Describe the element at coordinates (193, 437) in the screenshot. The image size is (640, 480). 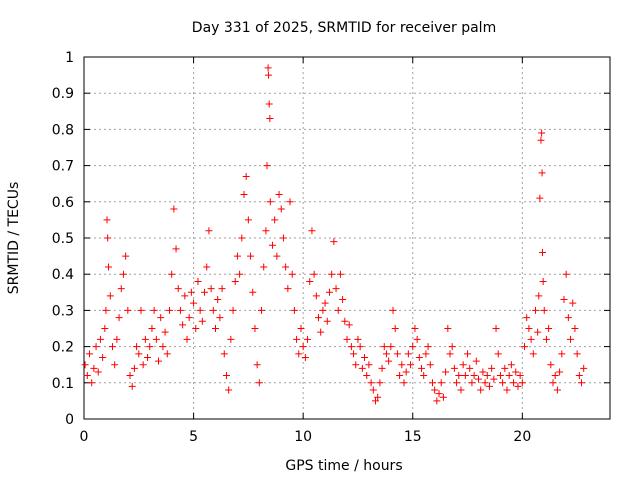
I see `x-tick-label: 5` at that location.